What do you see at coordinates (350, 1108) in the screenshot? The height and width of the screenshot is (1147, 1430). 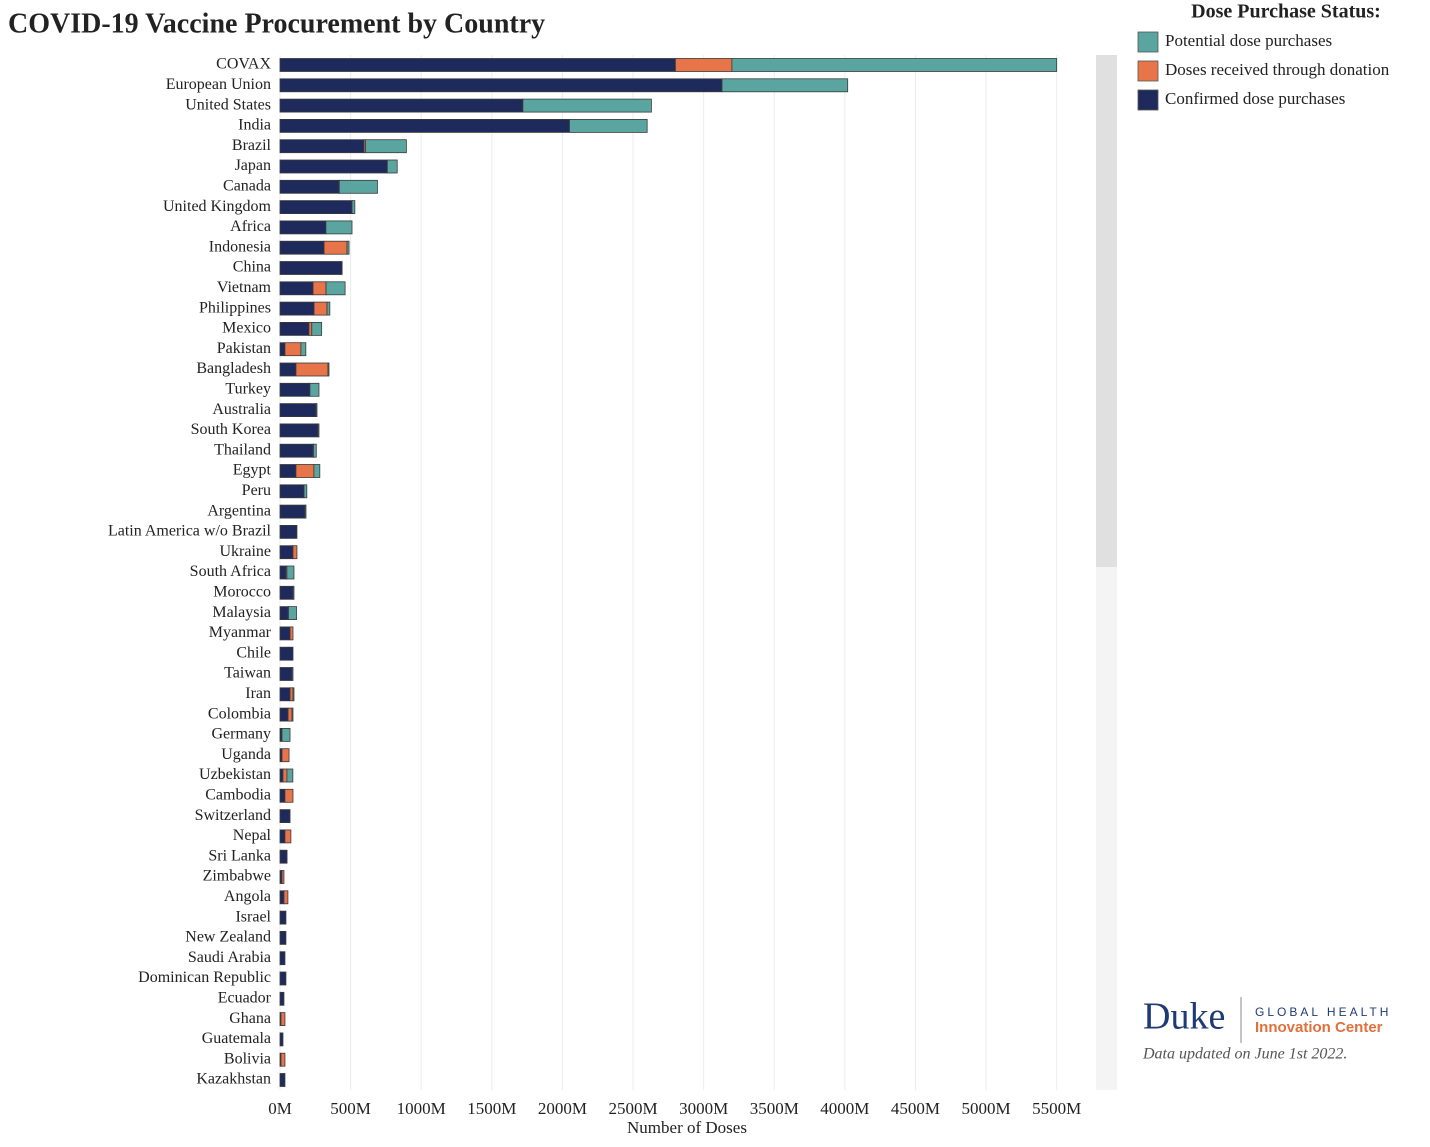 I see `x-tick-label: 500M` at bounding box center [350, 1108].